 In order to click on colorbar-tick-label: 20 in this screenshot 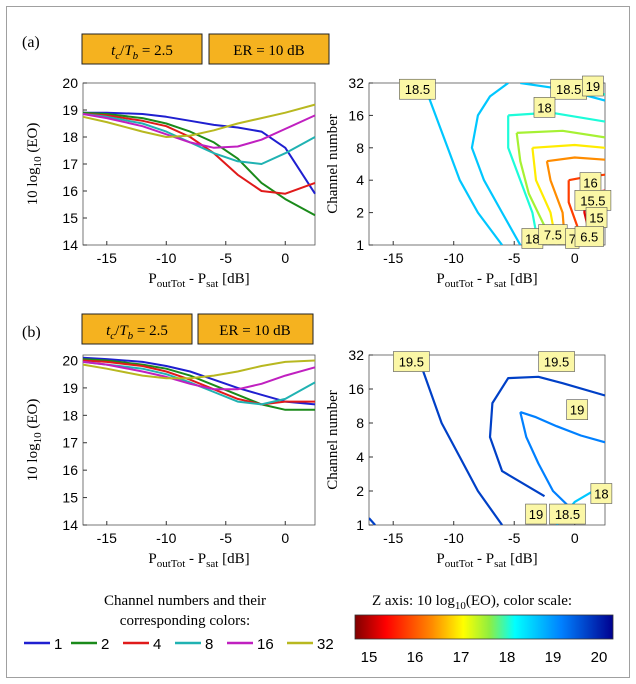, I will do `click(599, 657)`.